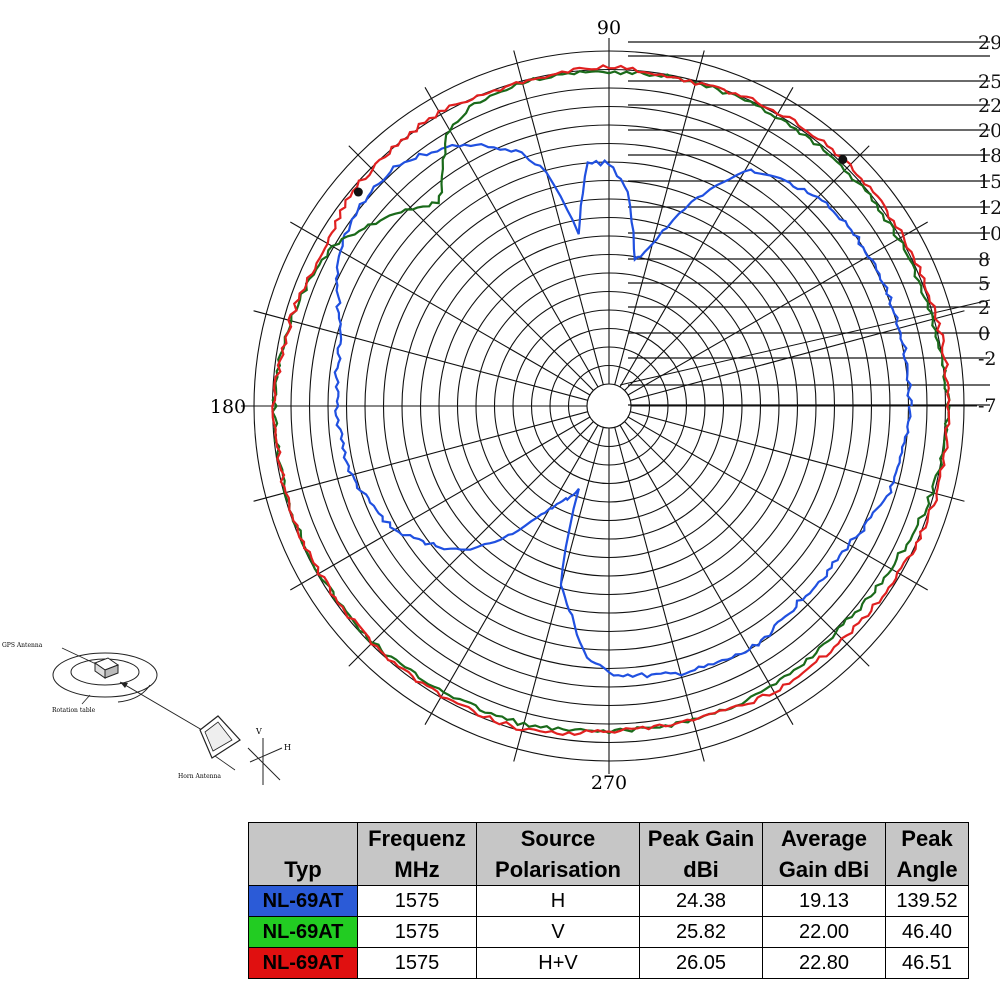 Image resolution: width=1000 pixels, height=1000 pixels. I want to click on scale-label: 20, so click(989, 131).